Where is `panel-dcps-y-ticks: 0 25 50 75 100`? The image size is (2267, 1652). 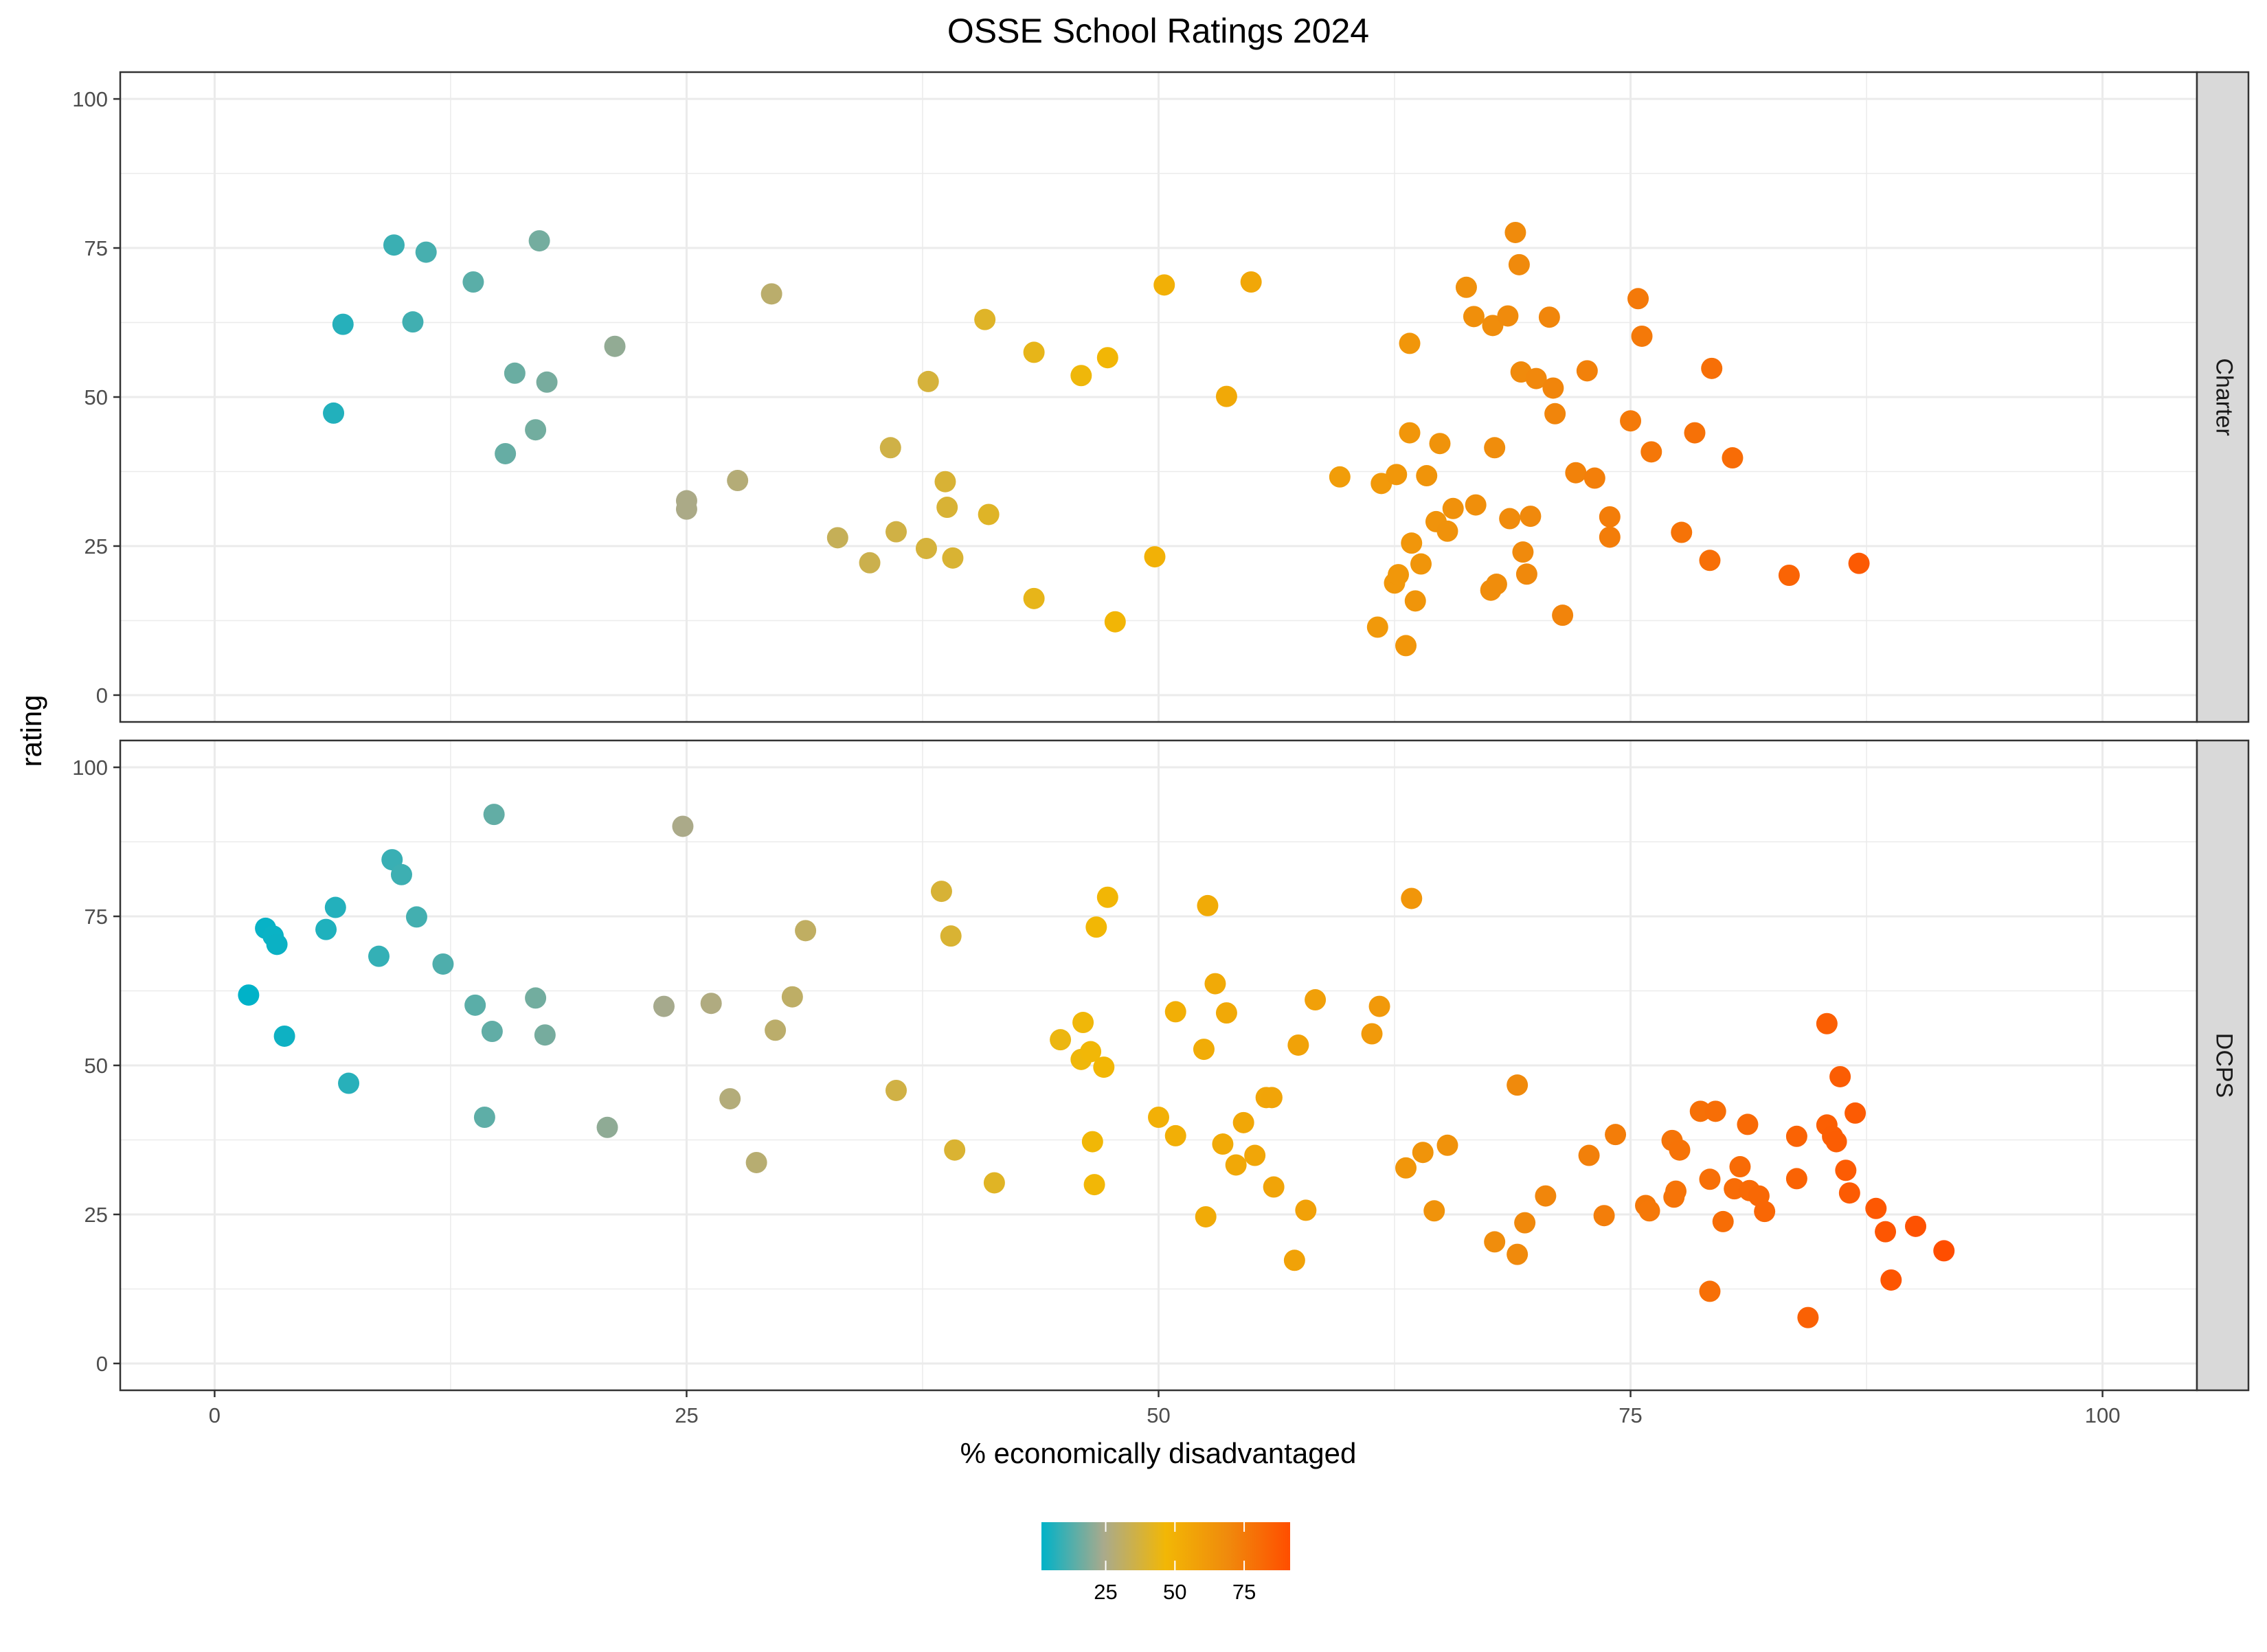 panel-dcps-y-ticks: 0 25 50 75 100 is located at coordinates (96, 1066).